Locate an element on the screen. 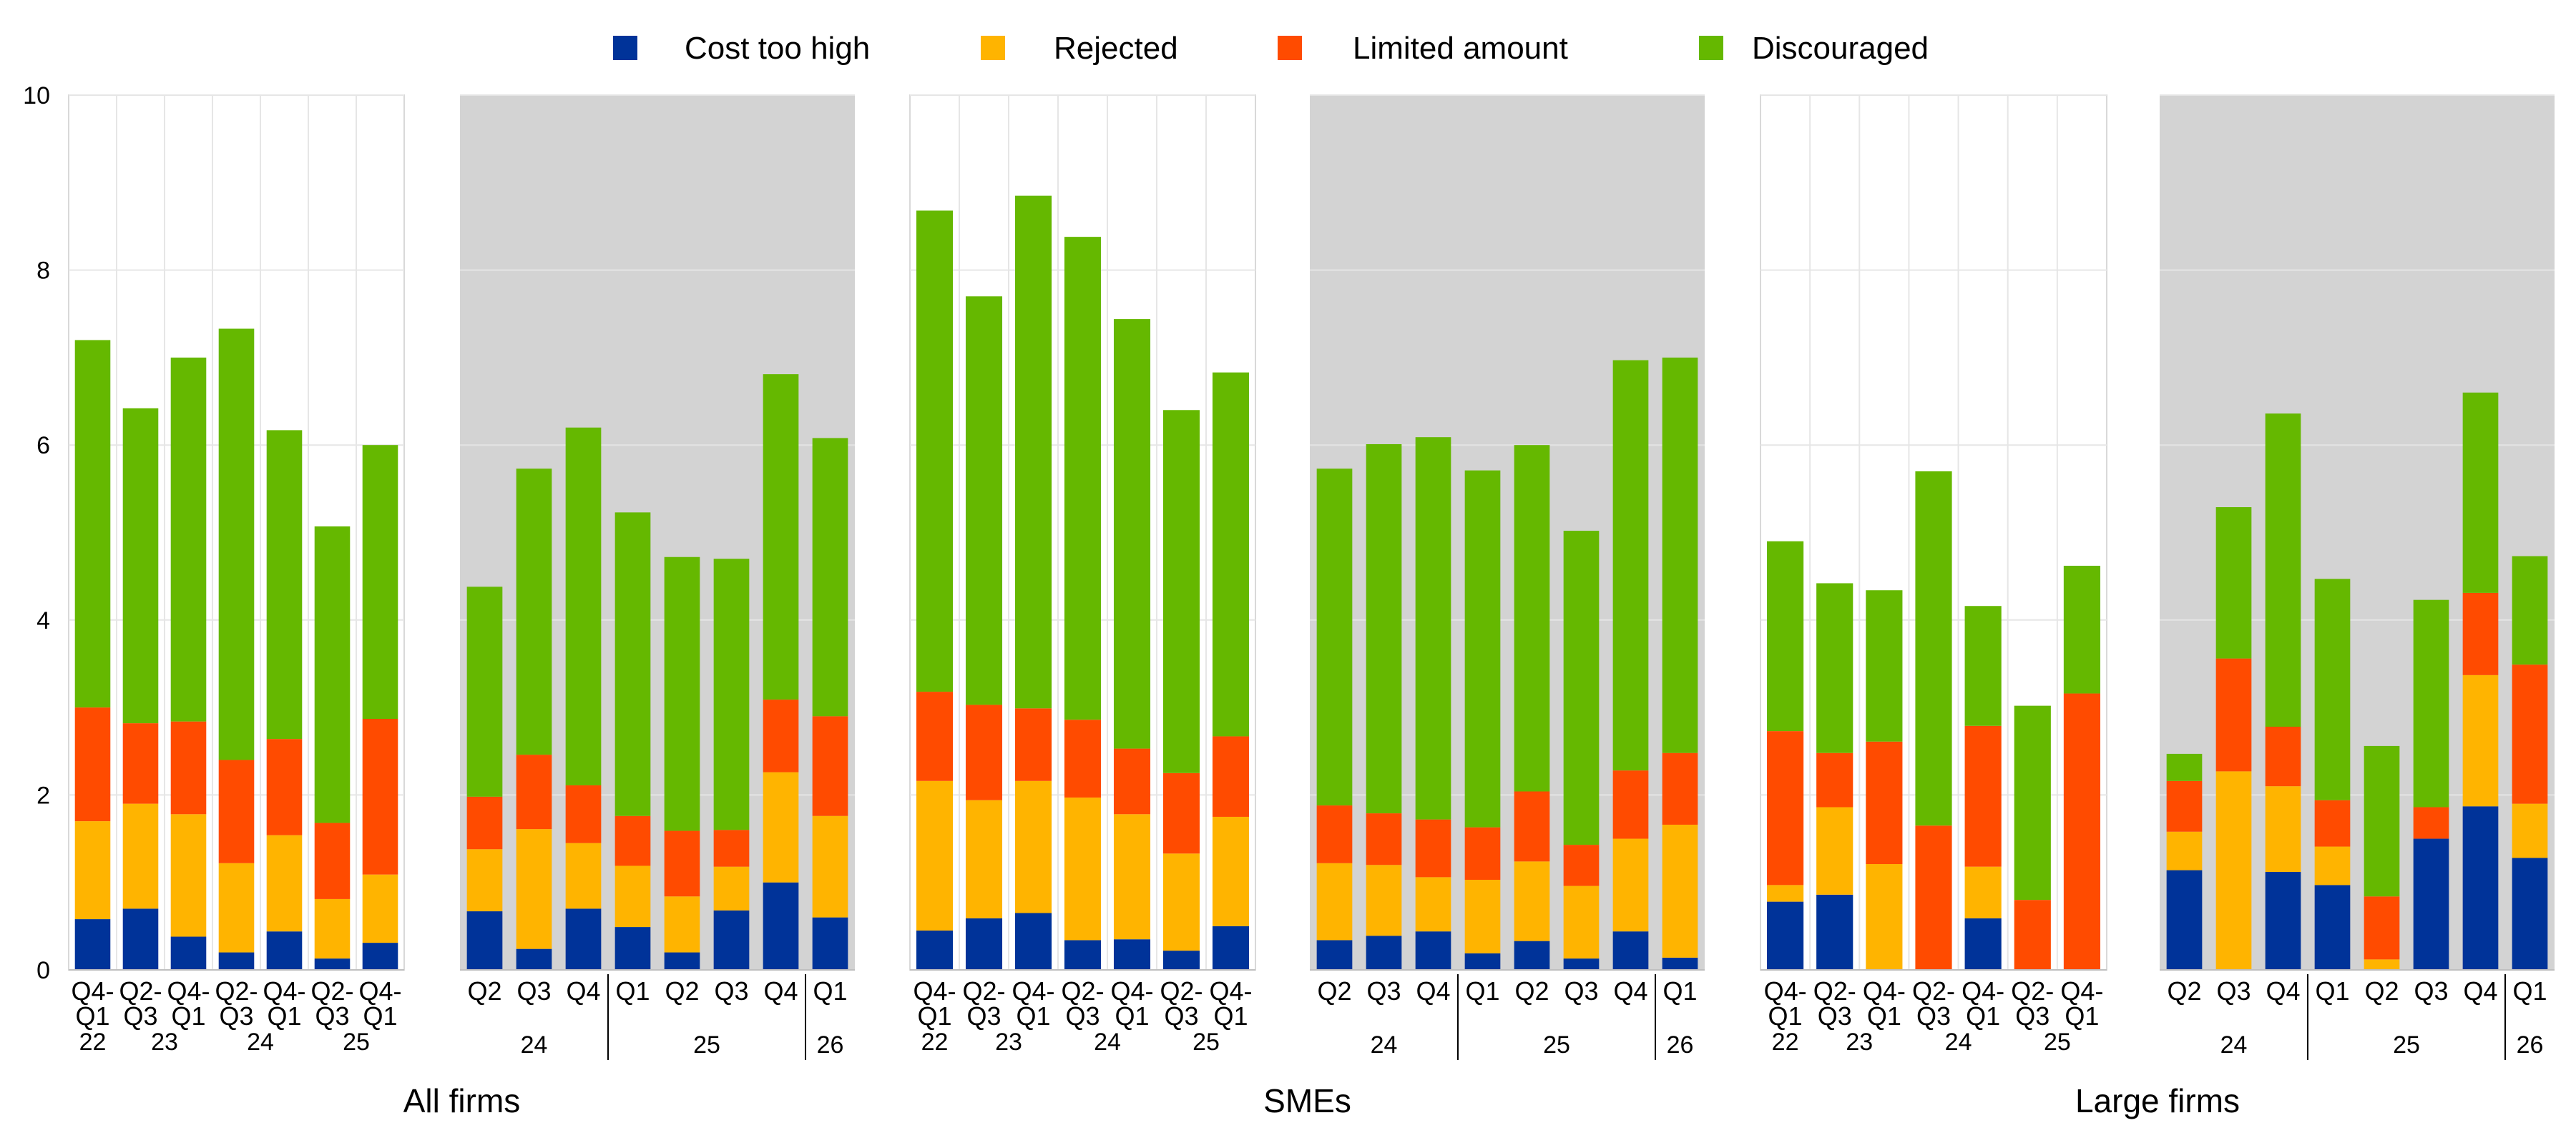  legend-label: Limited amount is located at coordinates (1461, 48).